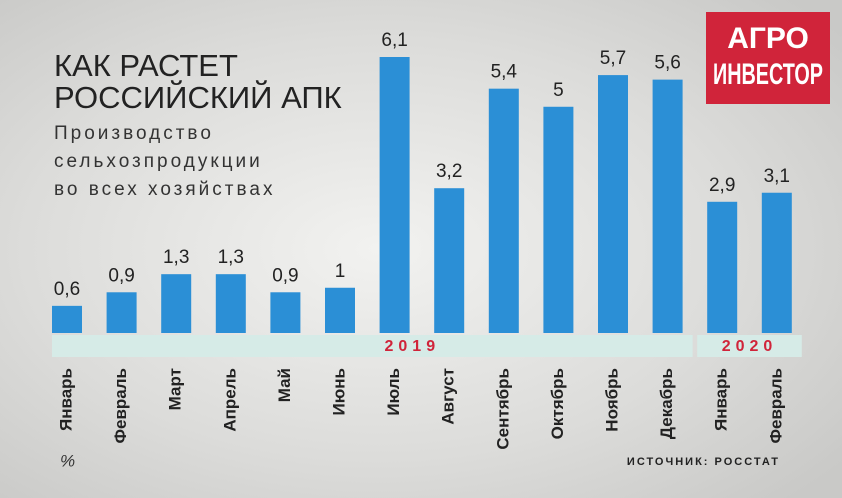  Describe the element at coordinates (449, 171) in the screenshot. I see `value-label: 3,2` at that location.